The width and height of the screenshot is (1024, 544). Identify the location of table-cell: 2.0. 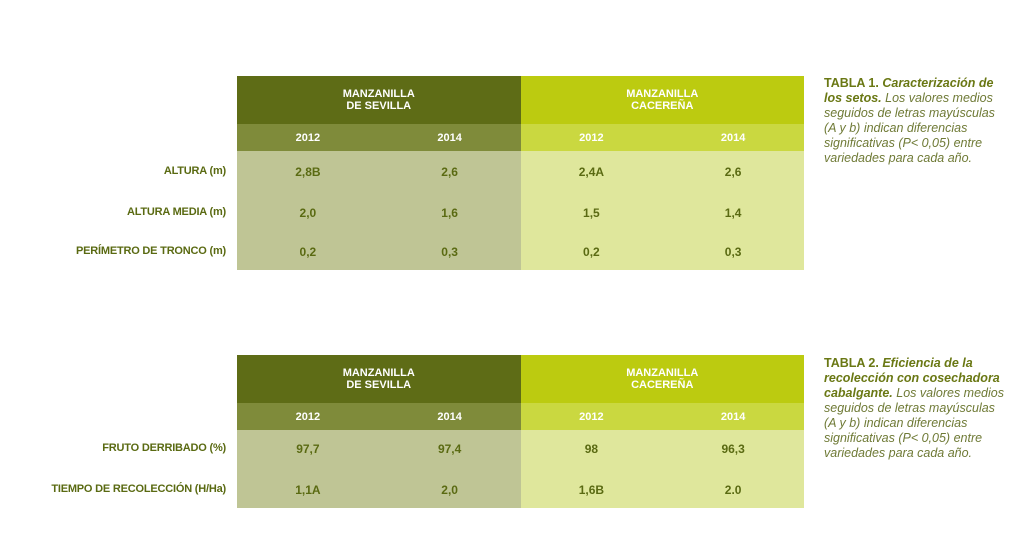
(733, 490).